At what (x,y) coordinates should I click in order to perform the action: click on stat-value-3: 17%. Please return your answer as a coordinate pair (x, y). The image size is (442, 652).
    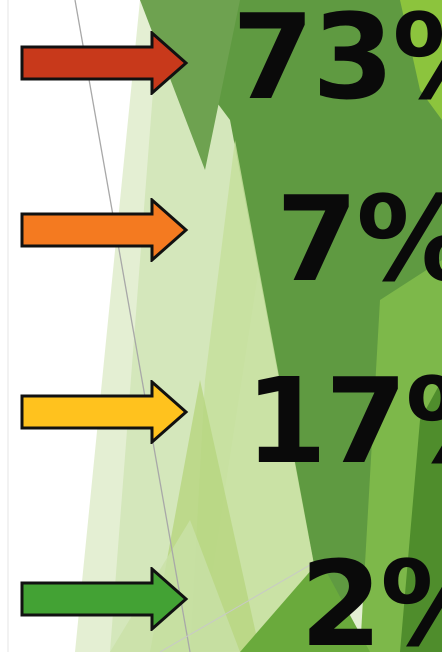
    Looking at the image, I should click on (343, 421).